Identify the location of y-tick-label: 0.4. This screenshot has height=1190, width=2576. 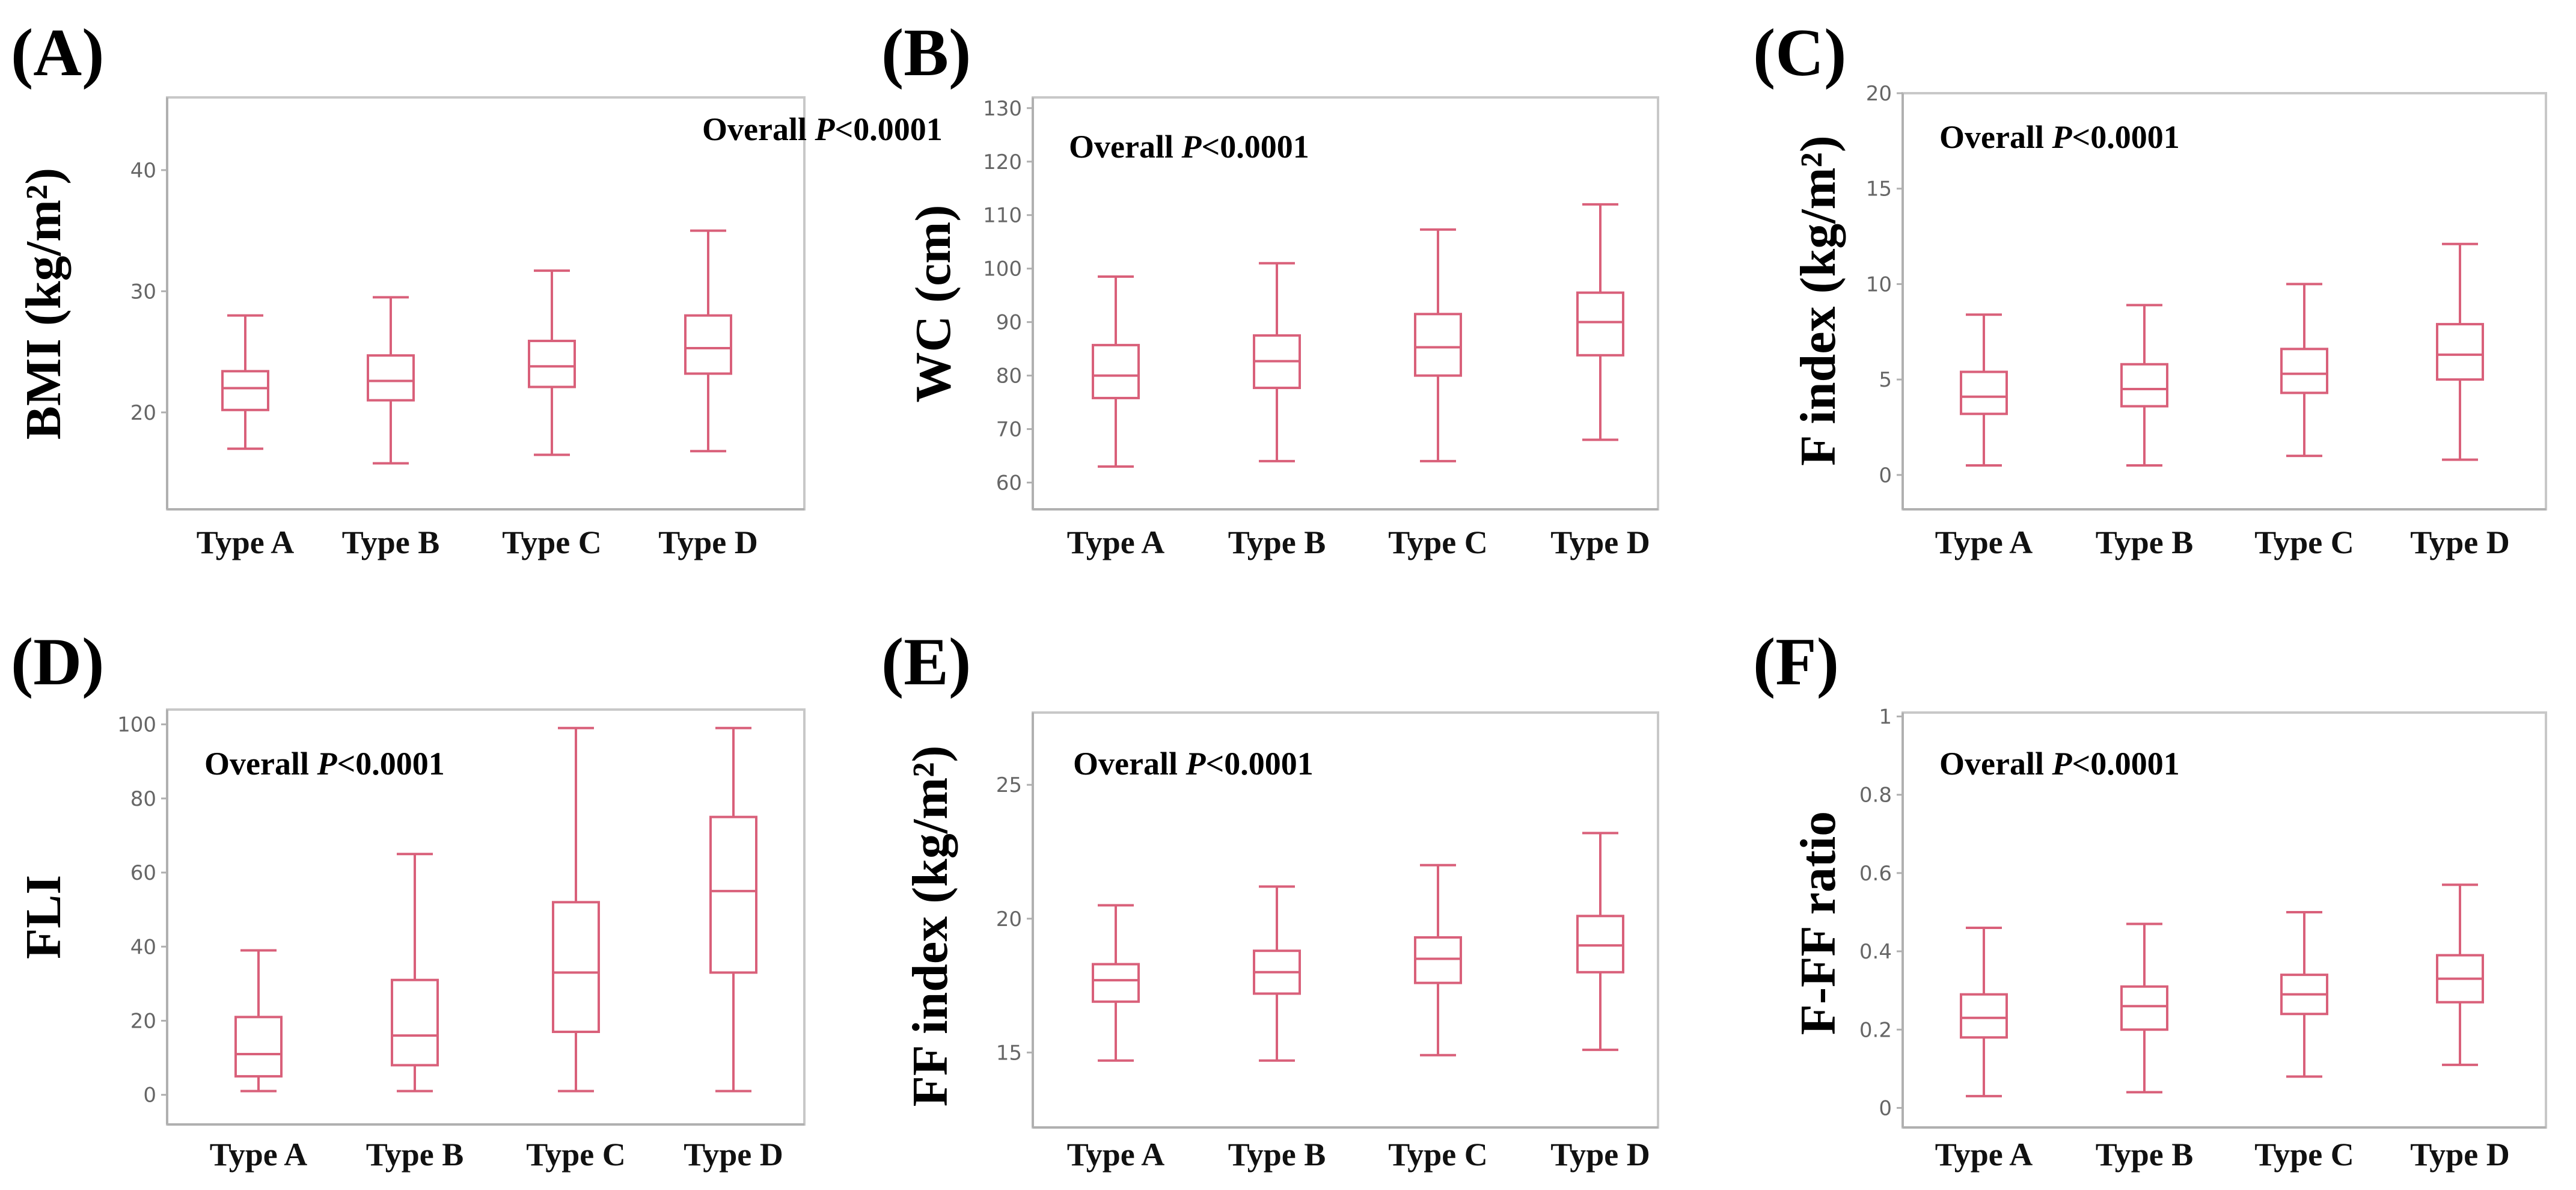
(1875, 952).